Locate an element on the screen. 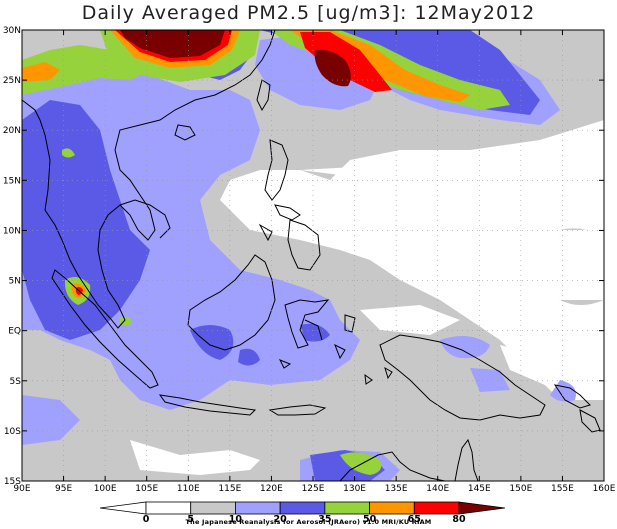 This screenshot has width=617, height=529. lat-label: 25N is located at coordinates (12, 81).